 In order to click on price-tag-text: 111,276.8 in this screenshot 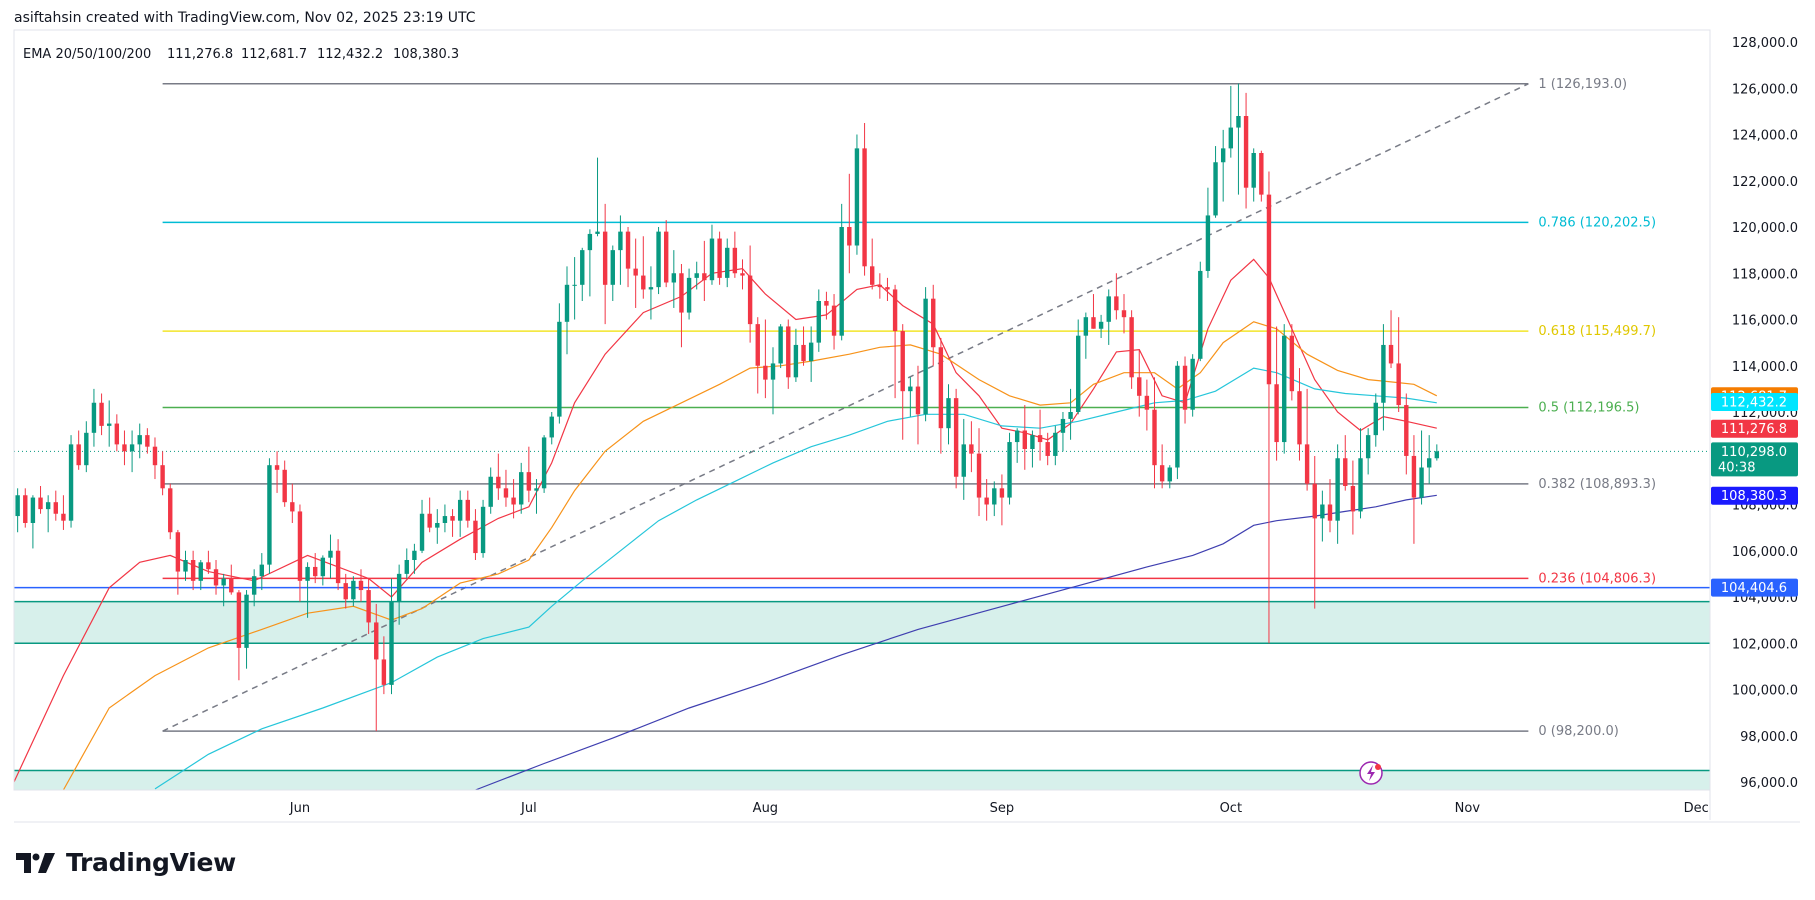, I will do `click(1754, 429)`.